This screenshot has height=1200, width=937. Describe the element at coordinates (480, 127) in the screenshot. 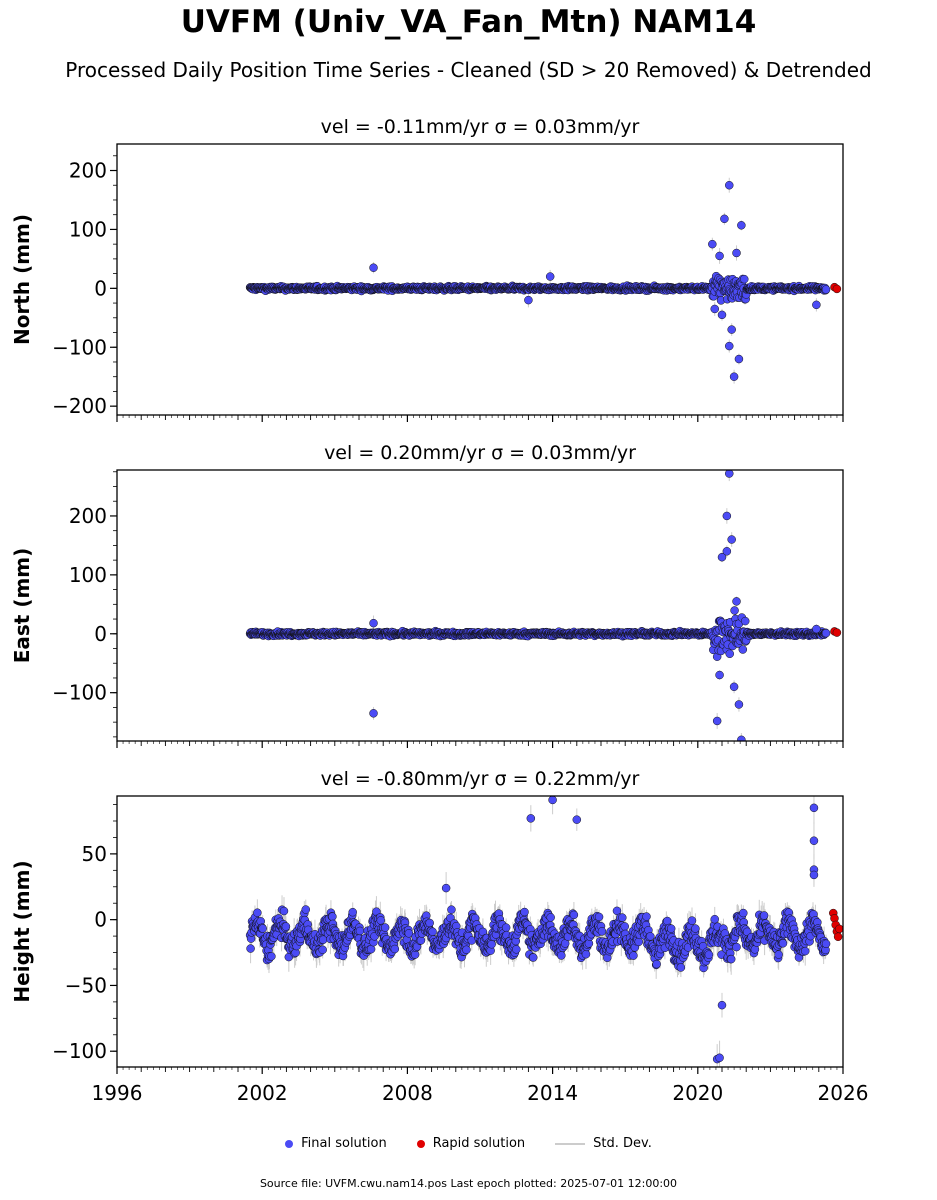

I see `panel-title: vel = -0.11mm/yr σ = 0.03mm/yr` at that location.